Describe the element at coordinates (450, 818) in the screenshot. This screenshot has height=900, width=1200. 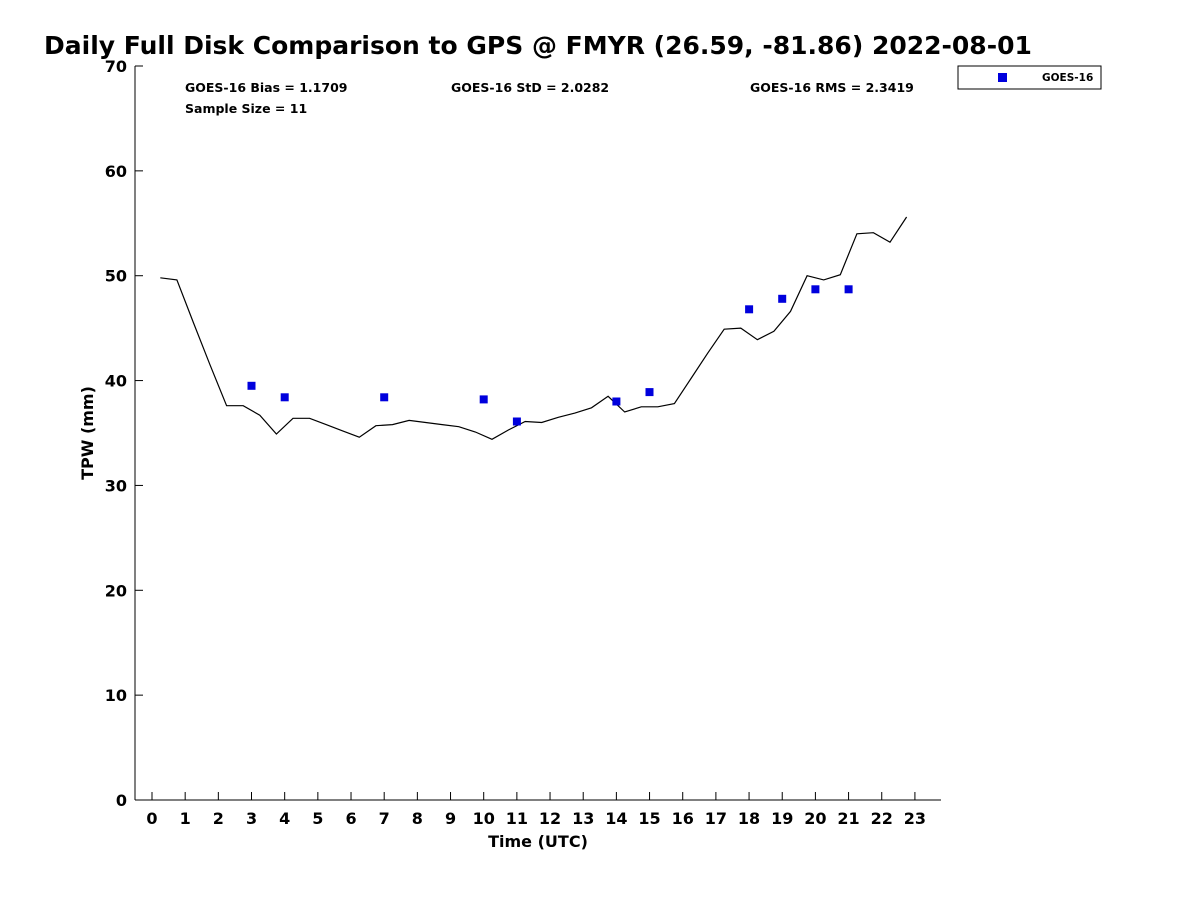
I see `x-tick-label: 9` at that location.